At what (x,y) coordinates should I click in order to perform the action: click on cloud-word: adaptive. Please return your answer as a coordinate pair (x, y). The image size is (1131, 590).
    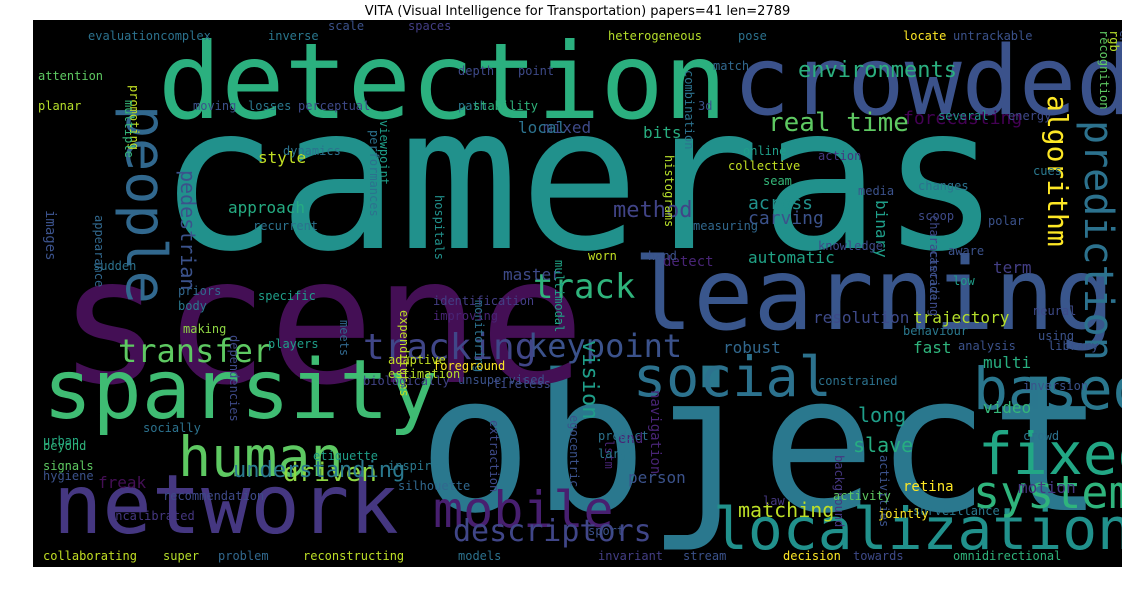
    Looking at the image, I should click on (417, 360).